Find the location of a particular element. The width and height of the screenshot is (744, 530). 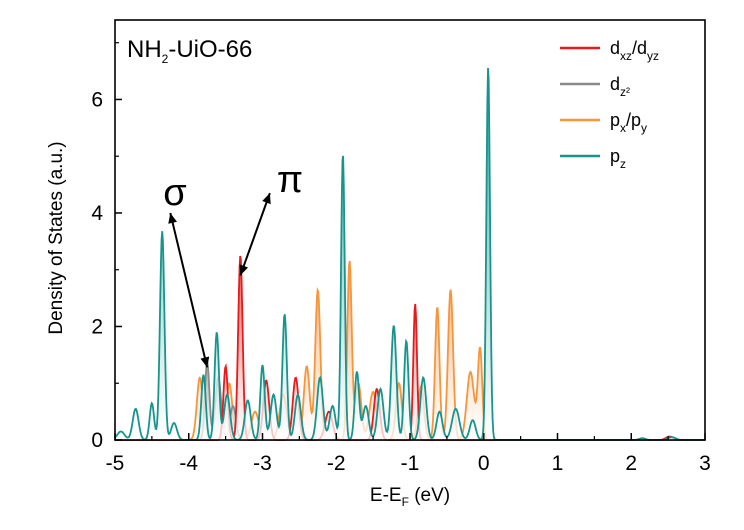

y-axis-title: Density of States (a.u.) is located at coordinates (56, 237).